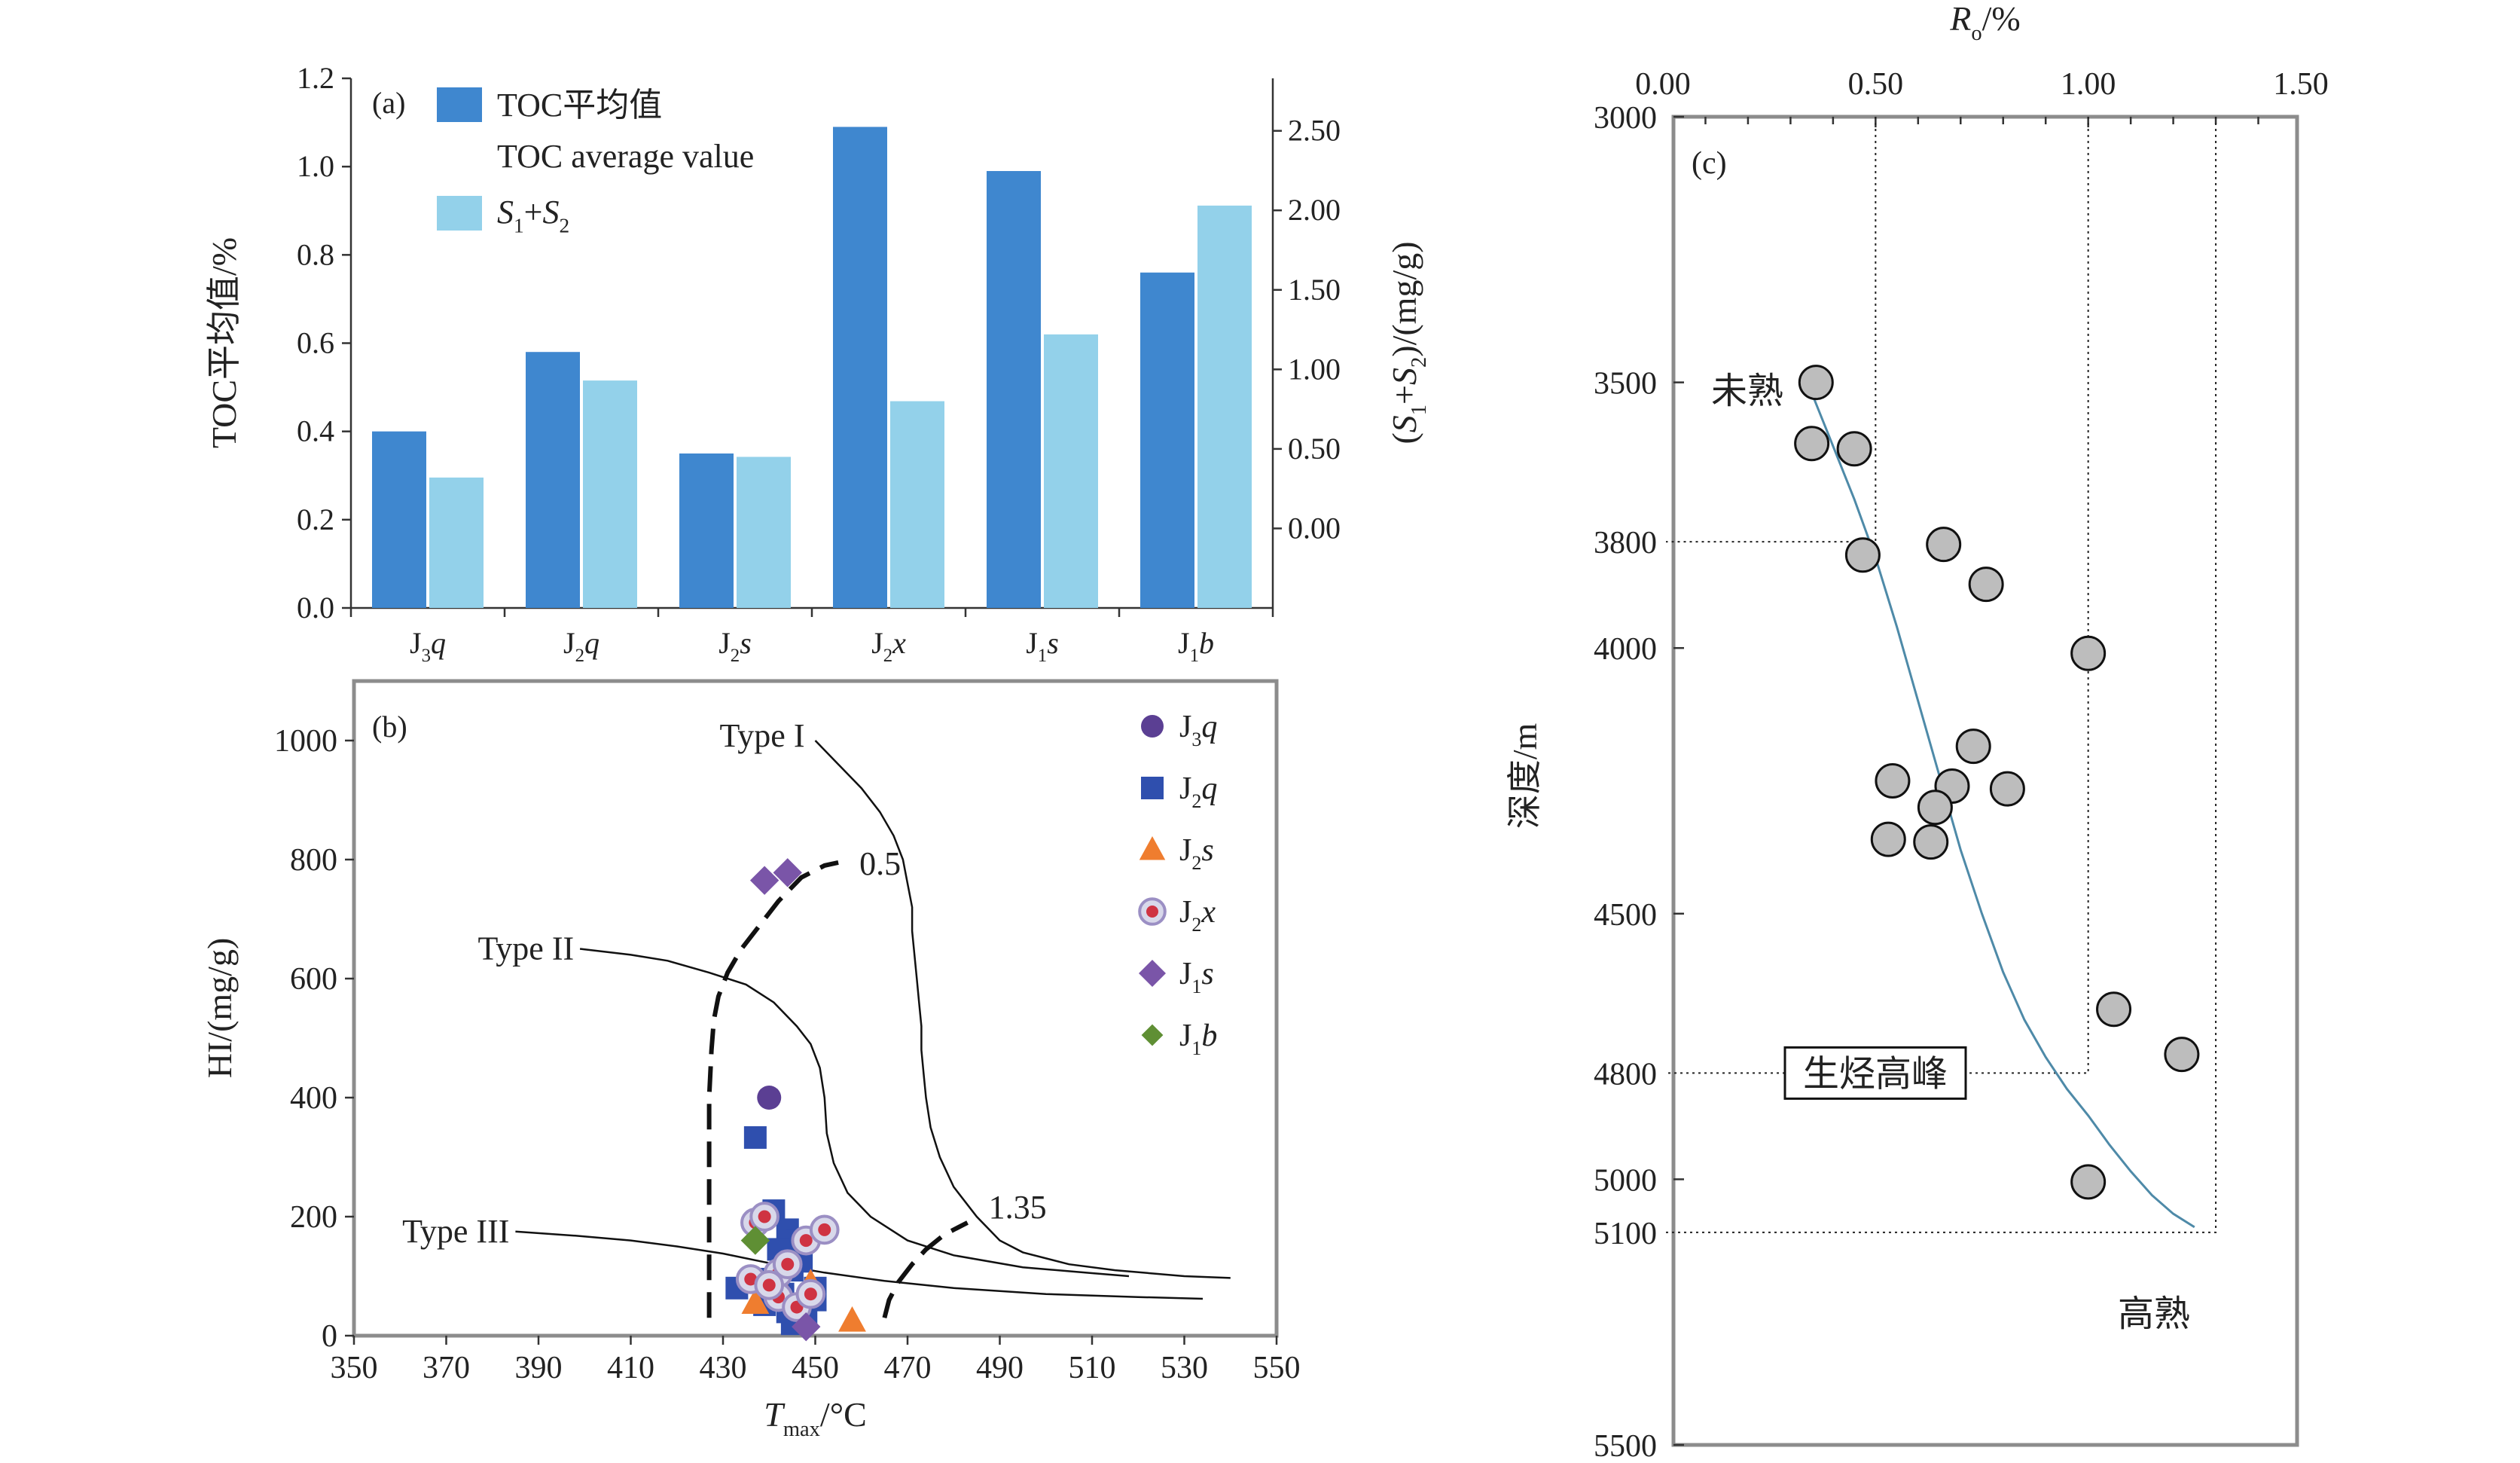 This screenshot has height=1463, width=2520. Describe the element at coordinates (315, 166) in the screenshot. I see `left-tick-label: 1.0` at that location.